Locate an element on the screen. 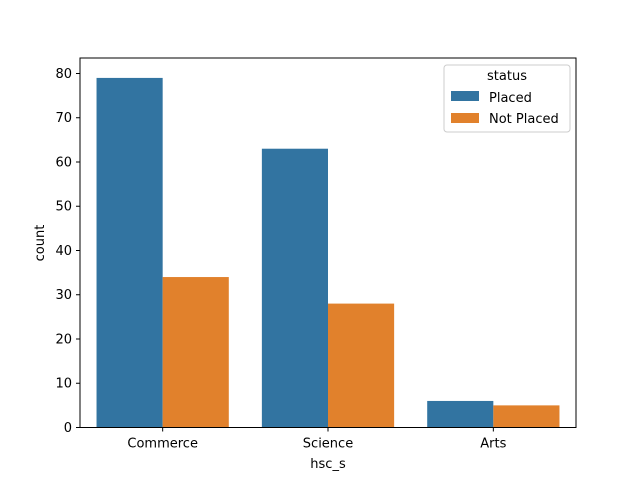  y-tick-label-40: 40 is located at coordinates (63, 251).